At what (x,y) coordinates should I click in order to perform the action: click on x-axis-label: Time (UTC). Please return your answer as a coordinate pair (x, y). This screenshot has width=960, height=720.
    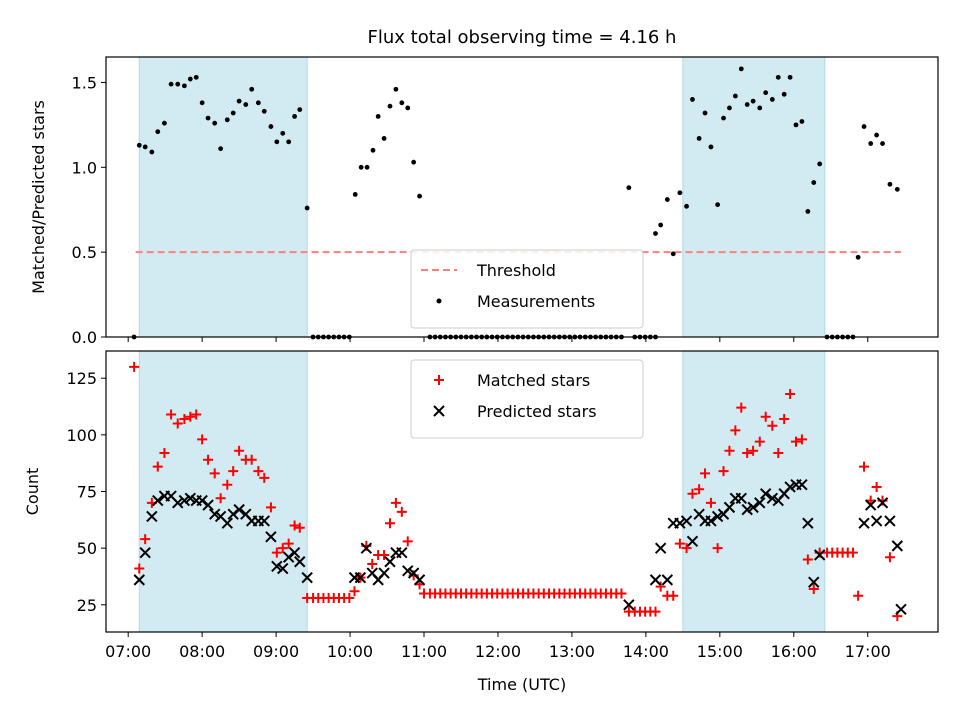
    Looking at the image, I should click on (521, 684).